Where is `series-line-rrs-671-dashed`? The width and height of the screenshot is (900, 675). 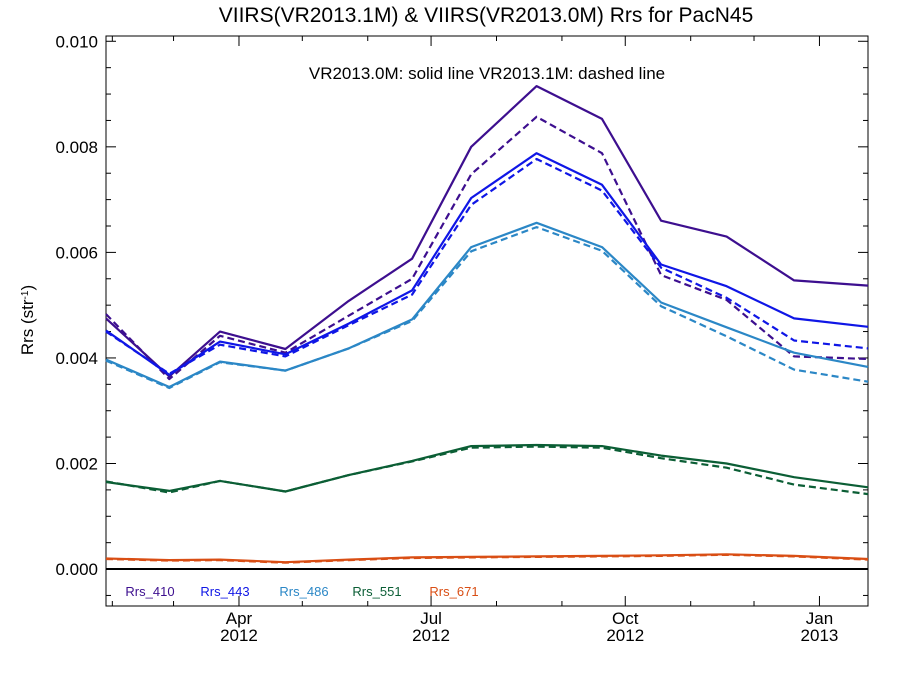 series-line-rrs-671-dashed is located at coordinates (487, 558).